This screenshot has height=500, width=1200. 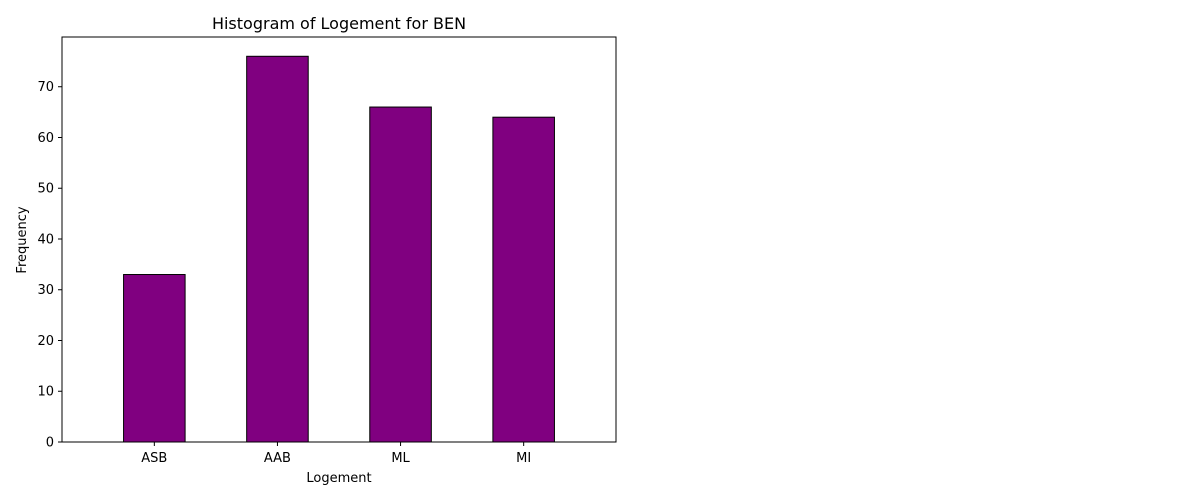 I want to click on chart-title: Histogram of Logement for BEN, so click(x=339, y=23).